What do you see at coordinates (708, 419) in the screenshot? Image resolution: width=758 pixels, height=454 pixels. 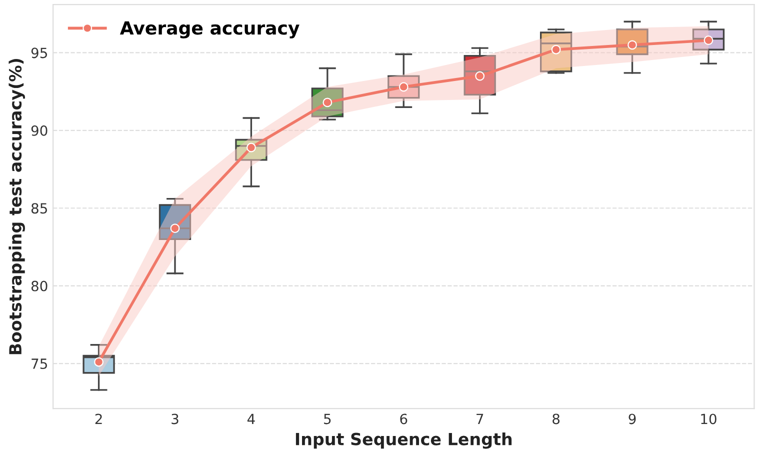 I see `x-tick-label: 10` at bounding box center [708, 419].